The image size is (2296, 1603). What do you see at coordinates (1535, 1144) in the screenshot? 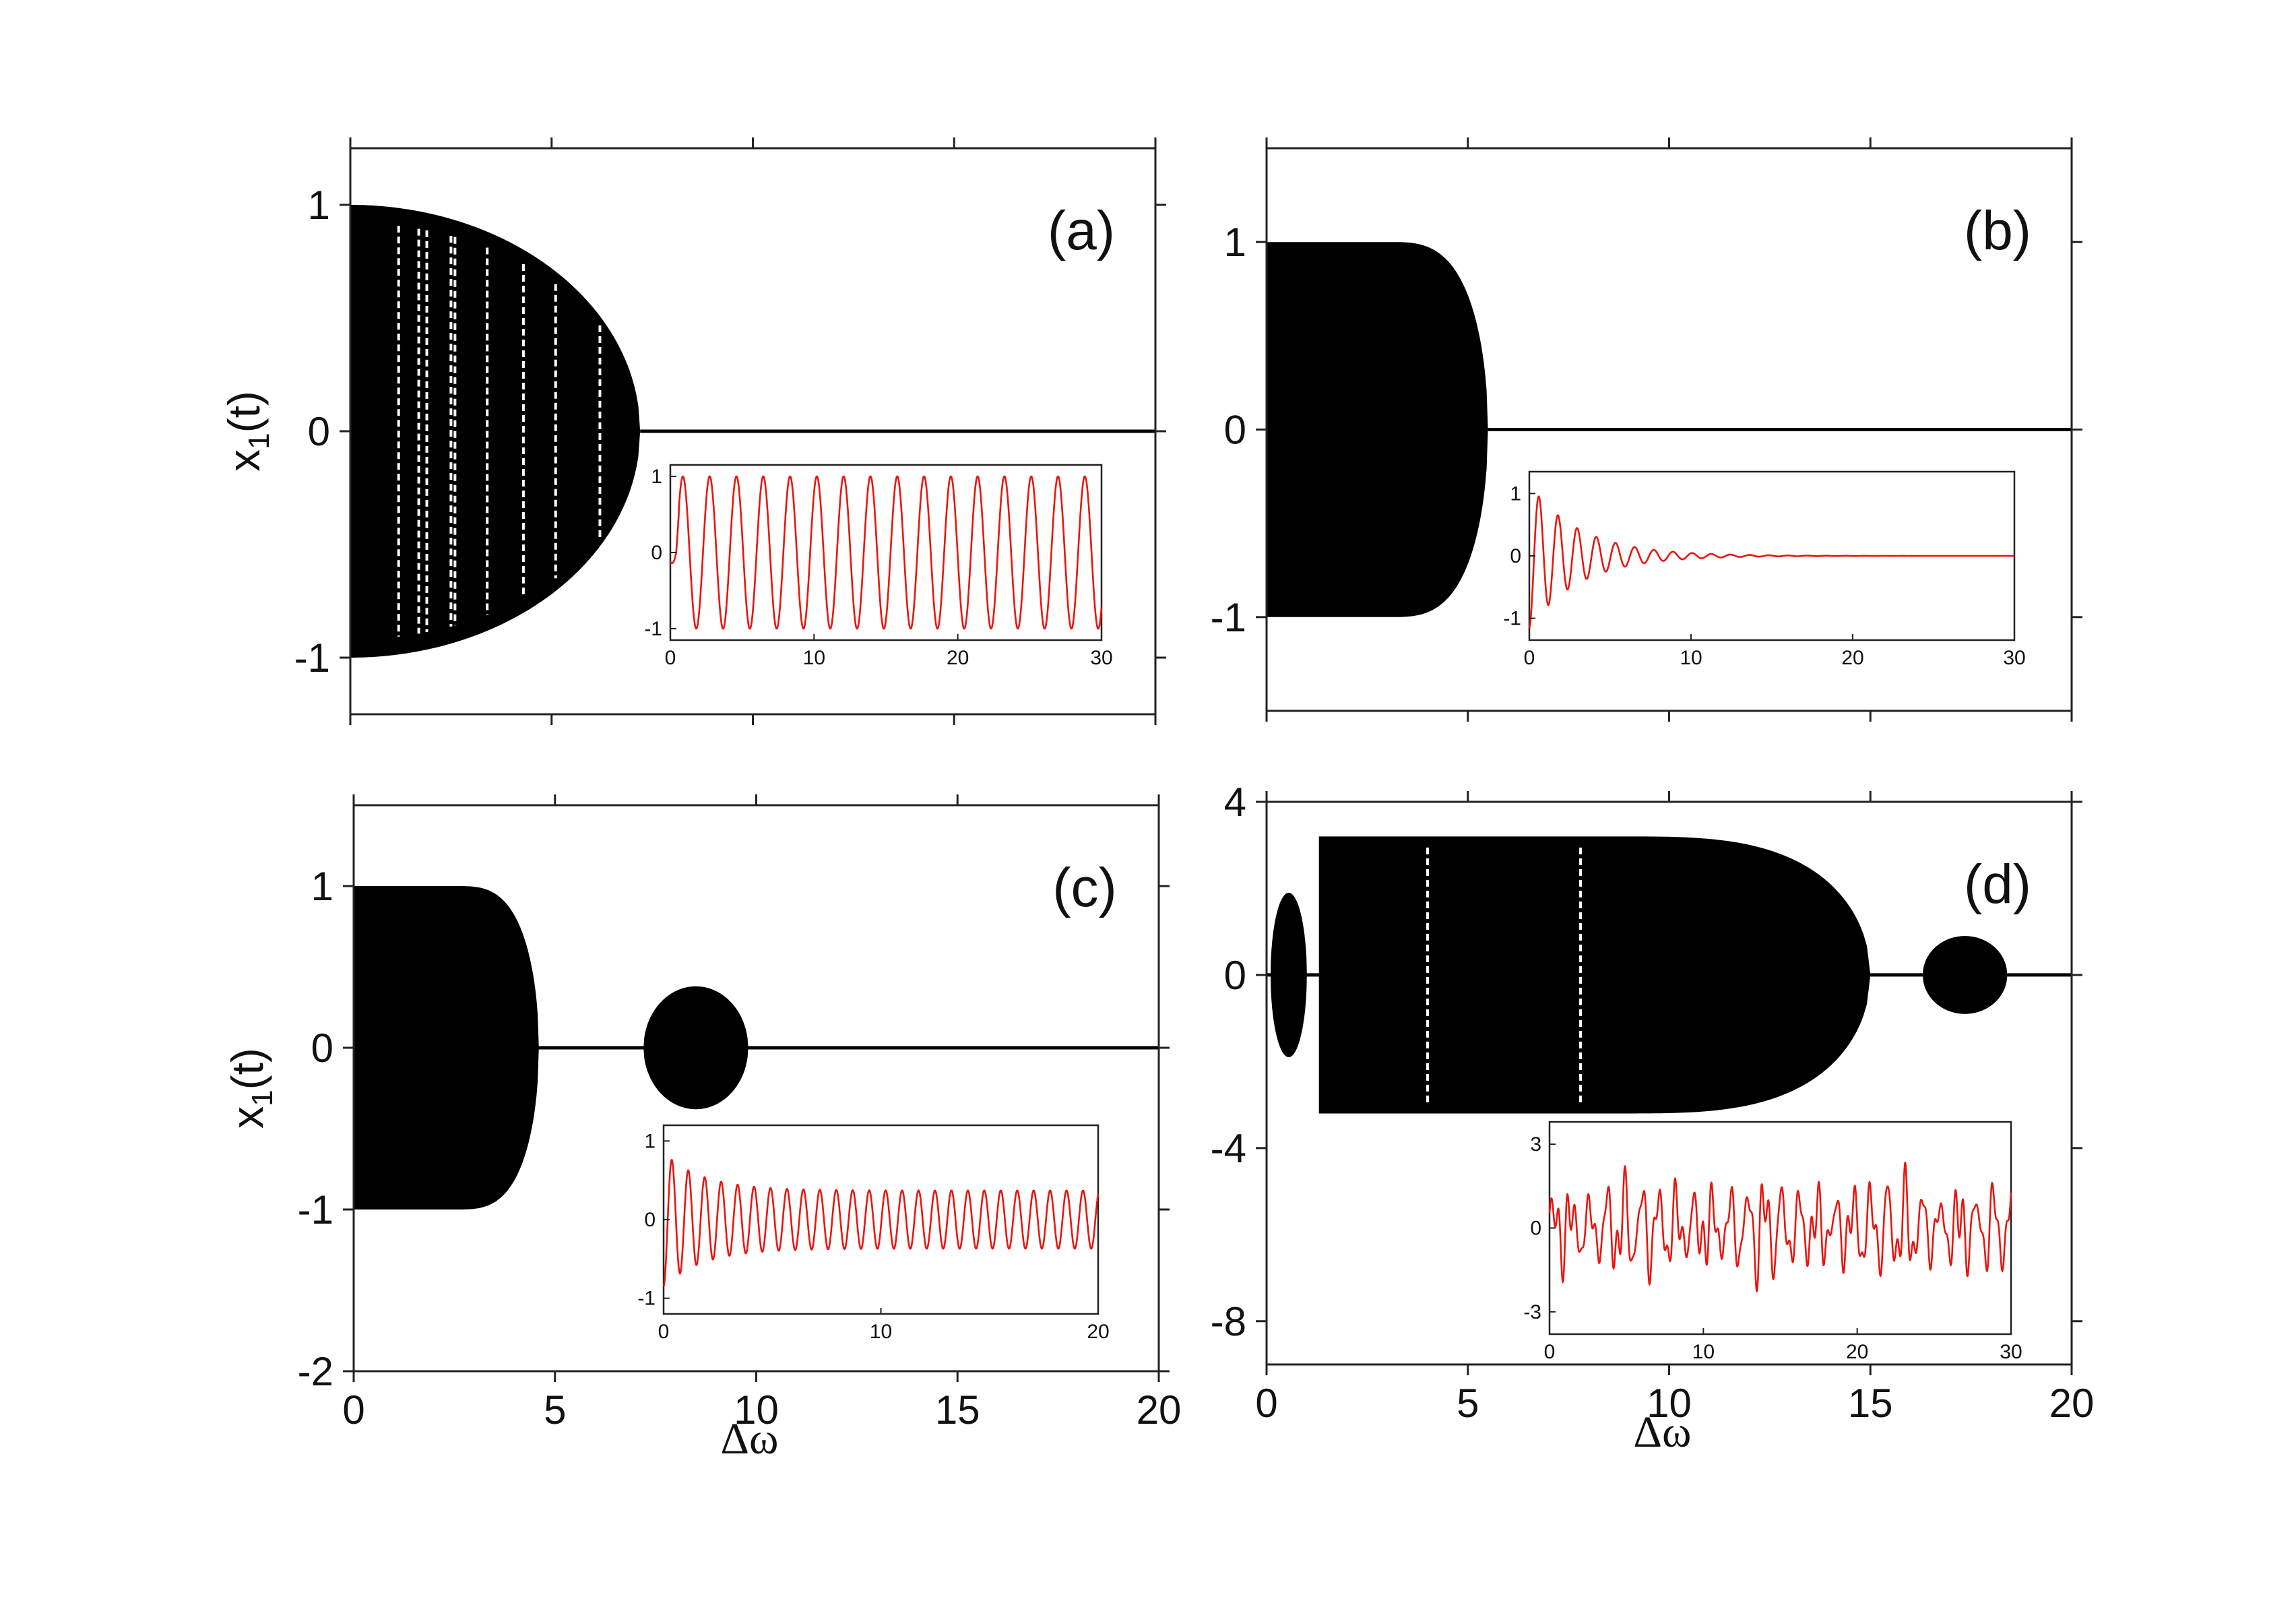
I see `inset-y-tick-label: 3` at bounding box center [1535, 1144].